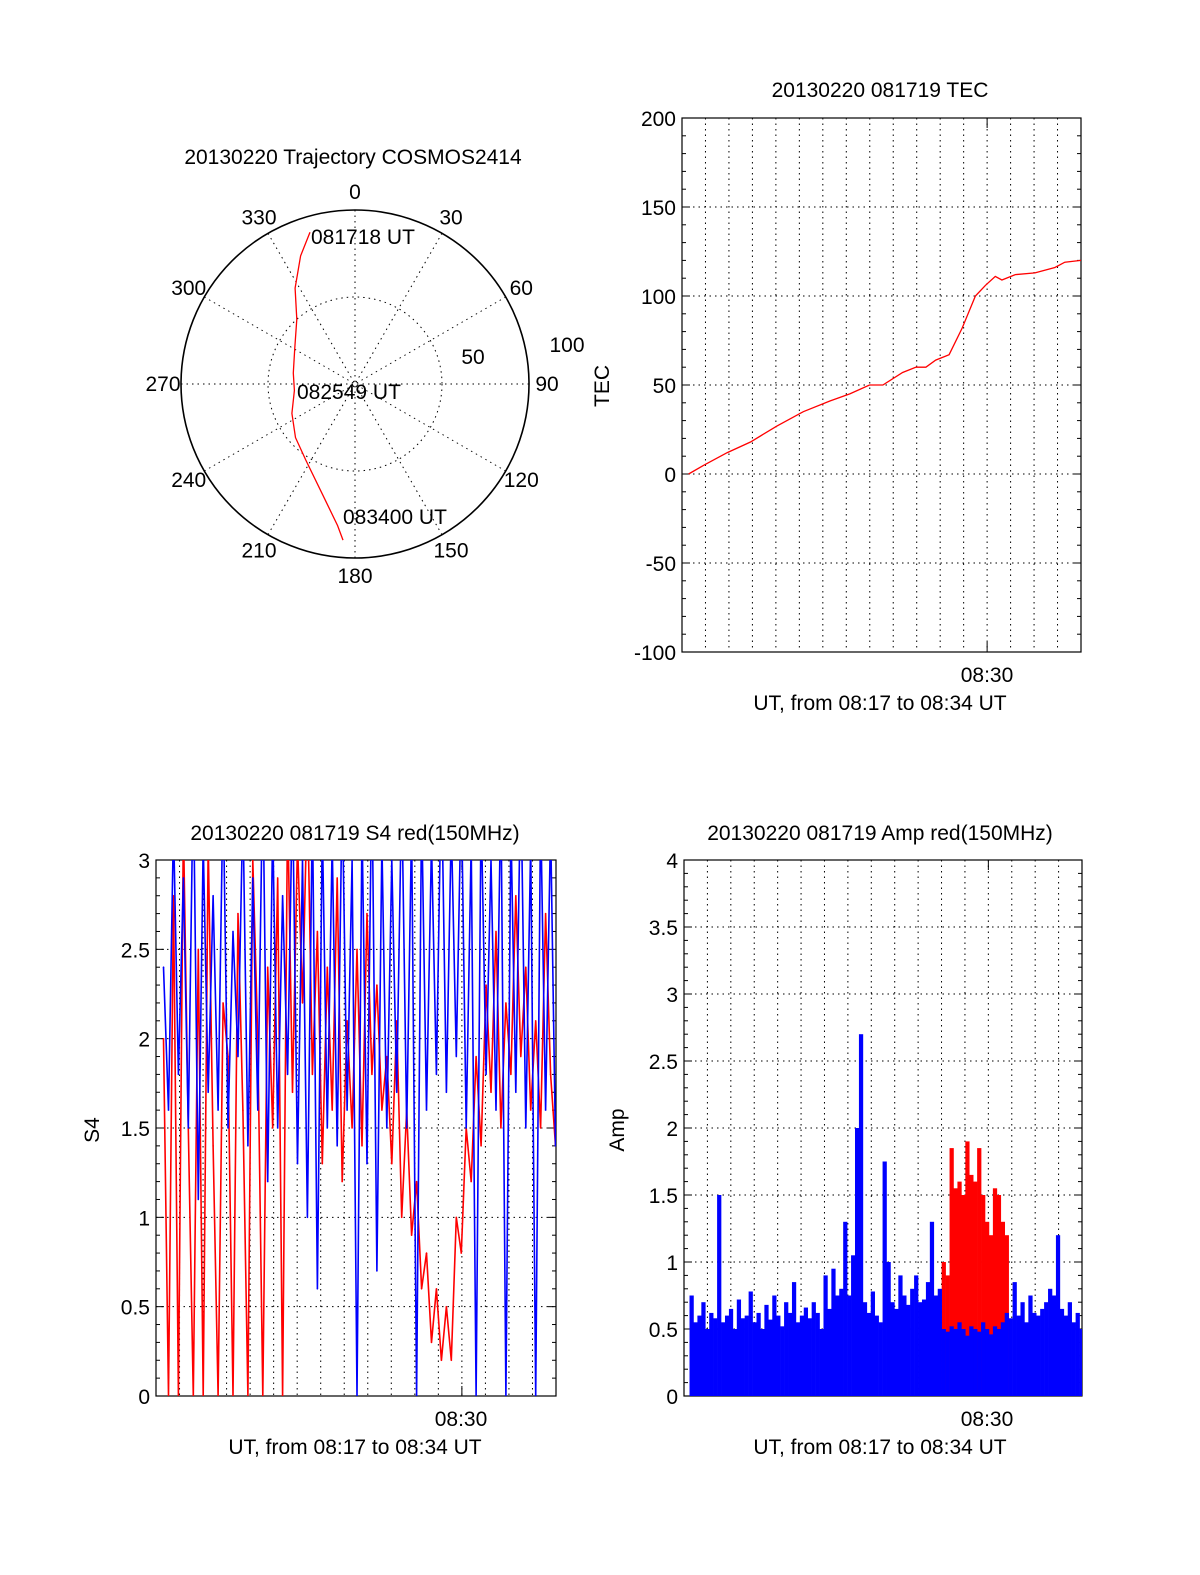 The height and width of the screenshot is (1575, 1200). I want to click on polar-angle-label: 210, so click(258, 550).